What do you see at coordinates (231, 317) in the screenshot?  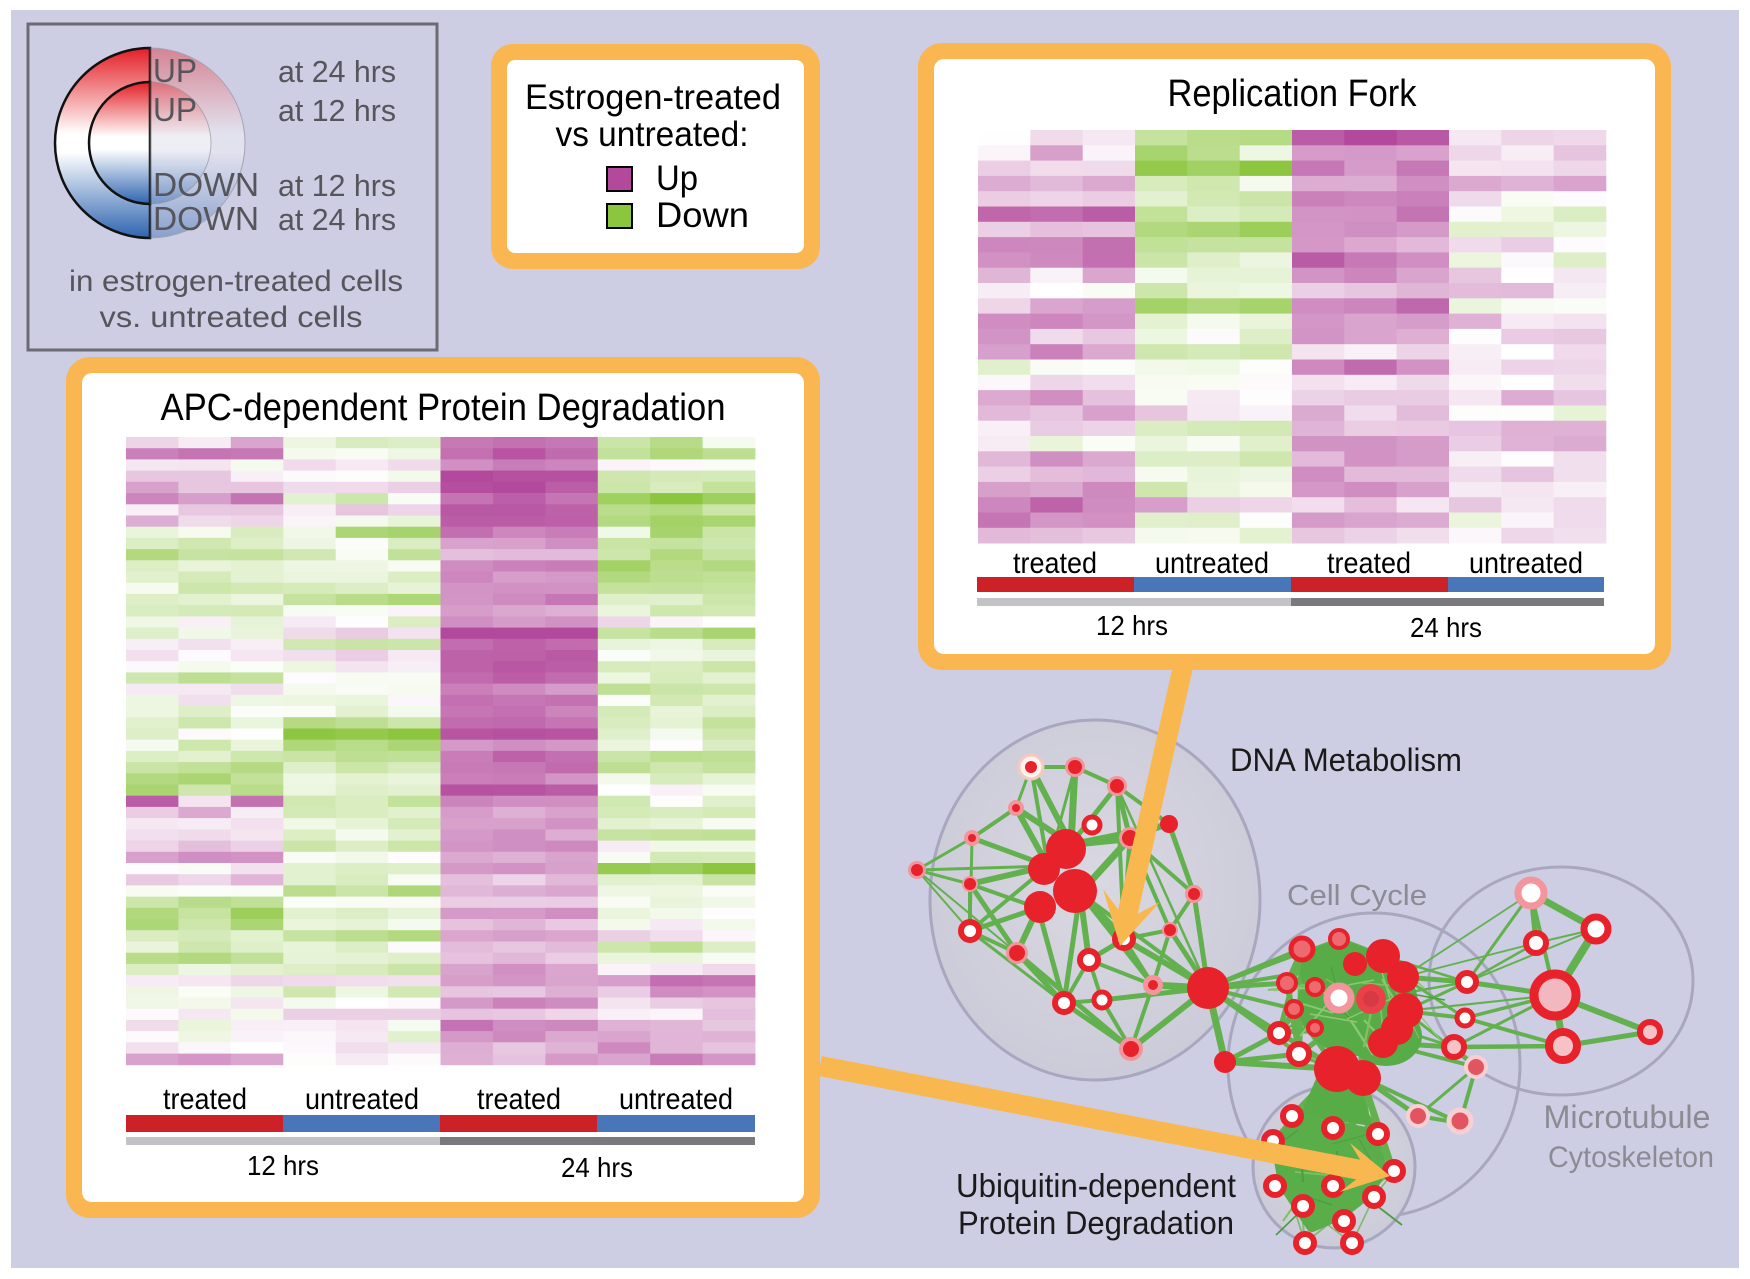 I see `svg-text: vs. untreated cells` at bounding box center [231, 317].